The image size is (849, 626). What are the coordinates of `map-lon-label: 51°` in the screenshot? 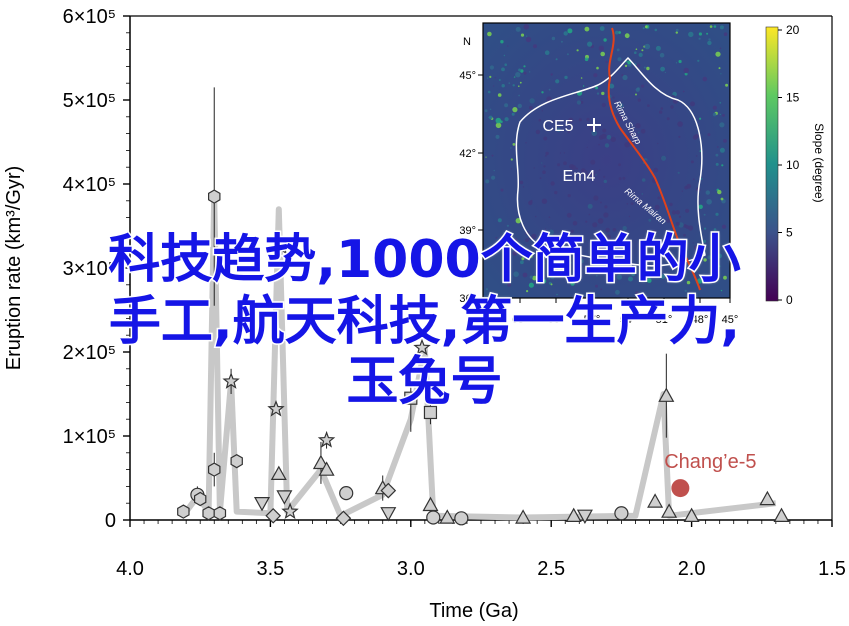 It's located at (664, 320).